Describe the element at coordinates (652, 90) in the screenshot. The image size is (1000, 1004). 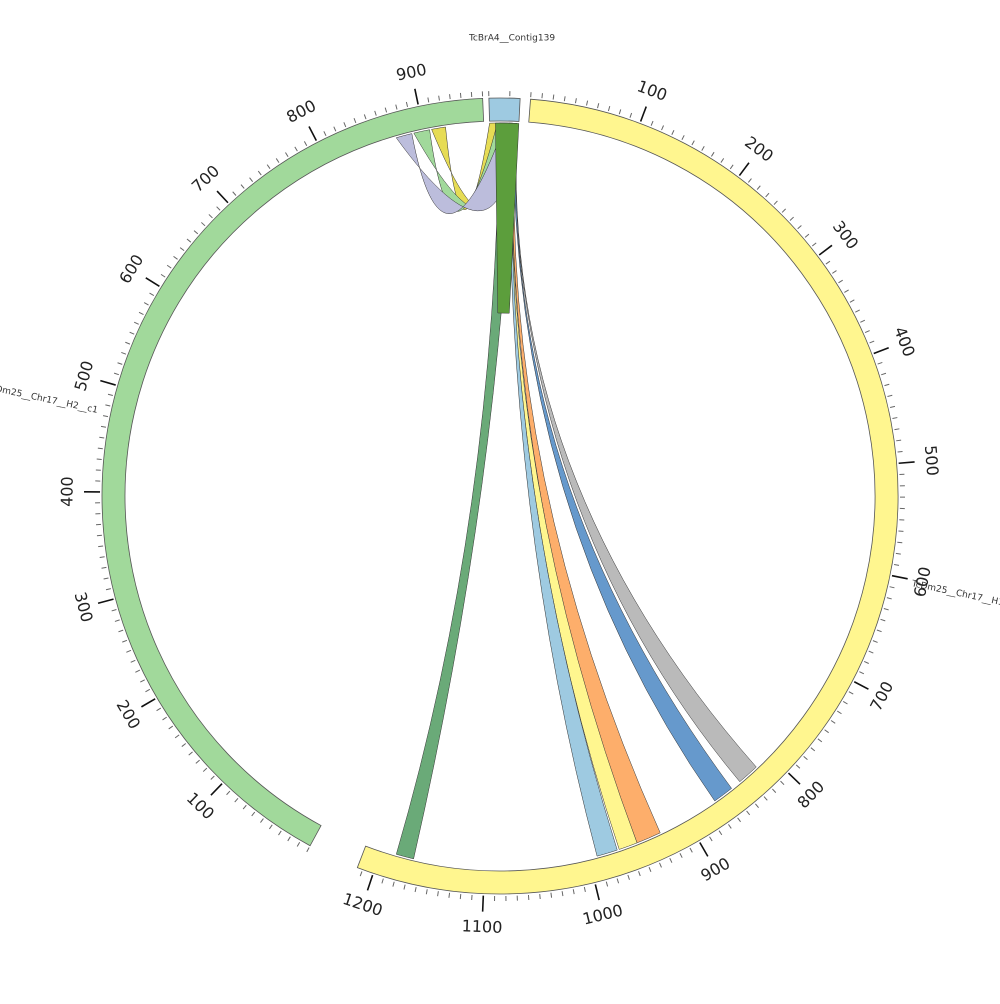
I see `tick-label: 100` at that location.